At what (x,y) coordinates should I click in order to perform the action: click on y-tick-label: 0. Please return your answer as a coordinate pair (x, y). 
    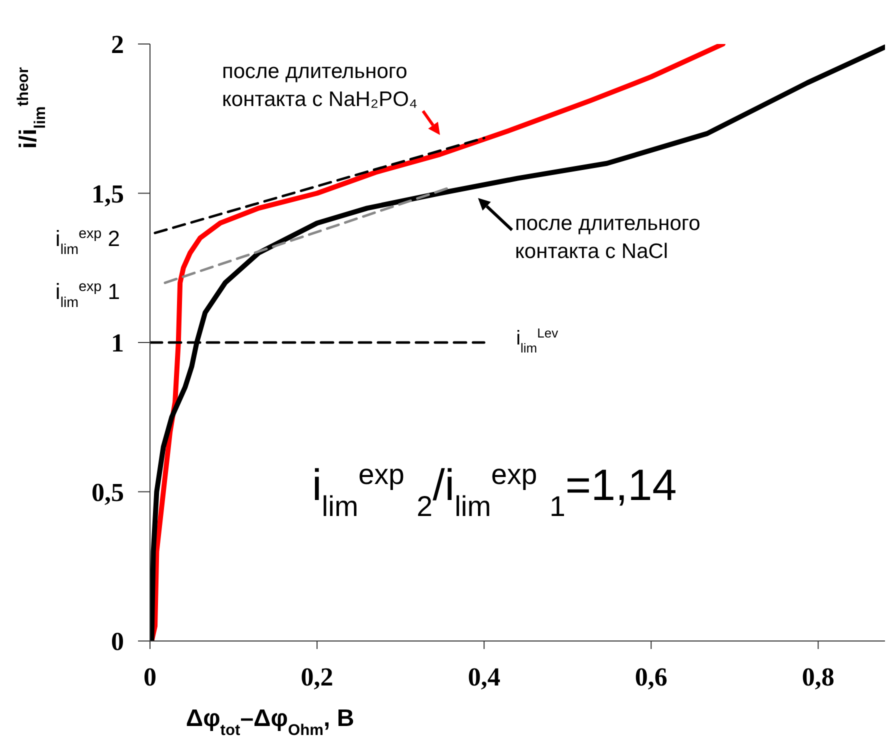
    Looking at the image, I should click on (117, 641).